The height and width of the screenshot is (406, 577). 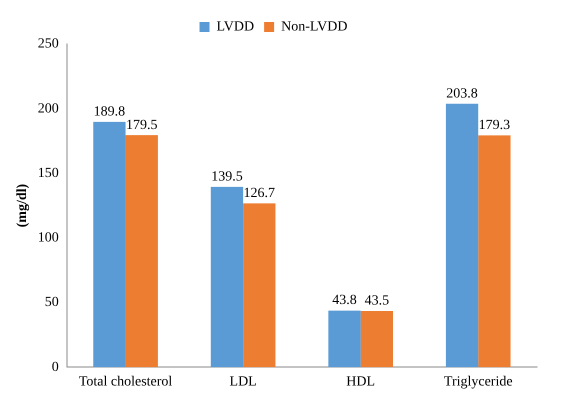 I want to click on x-tick-label: Triglyceride, so click(x=478, y=382).